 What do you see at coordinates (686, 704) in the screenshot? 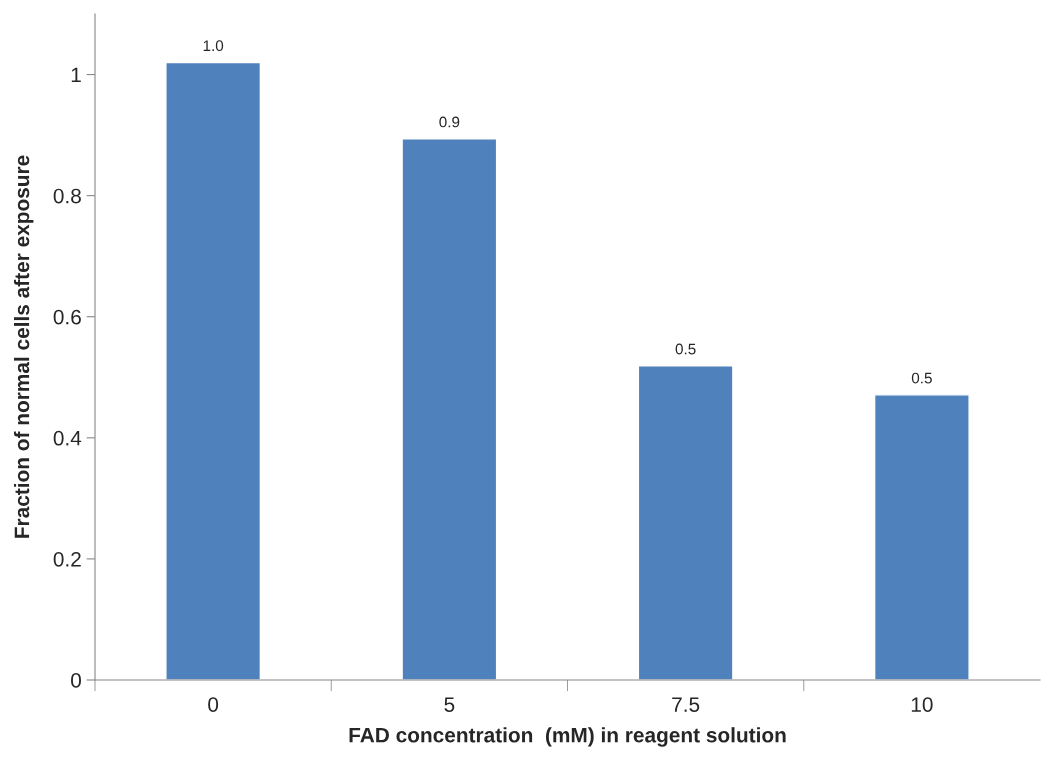
I see `x-tick-label: 7.5` at bounding box center [686, 704].